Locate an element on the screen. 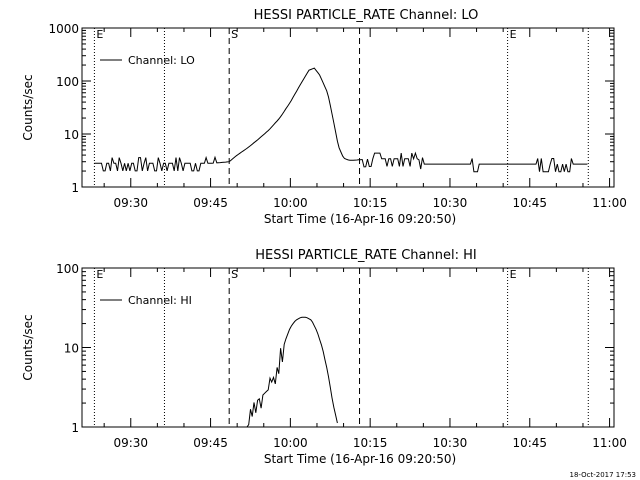 The width and height of the screenshot is (640, 480). legend-label: Channel: LO is located at coordinates (161, 60).